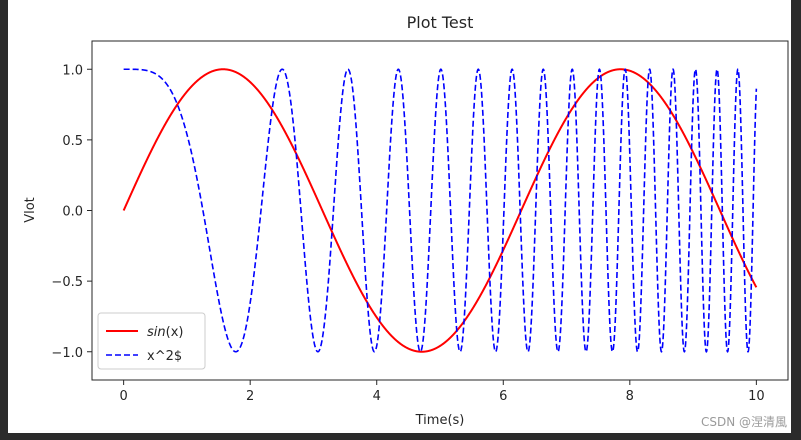 The height and width of the screenshot is (440, 801). I want to click on watermark: CSDN @涅清風, so click(743, 422).